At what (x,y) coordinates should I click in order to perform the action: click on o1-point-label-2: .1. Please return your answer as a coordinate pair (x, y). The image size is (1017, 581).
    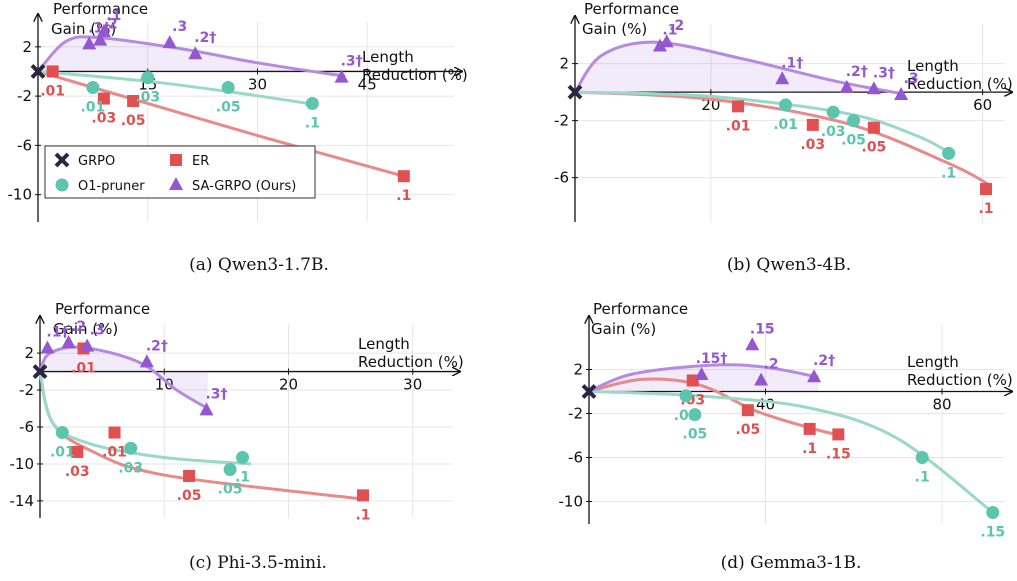
    Looking at the image, I should click on (922, 478).